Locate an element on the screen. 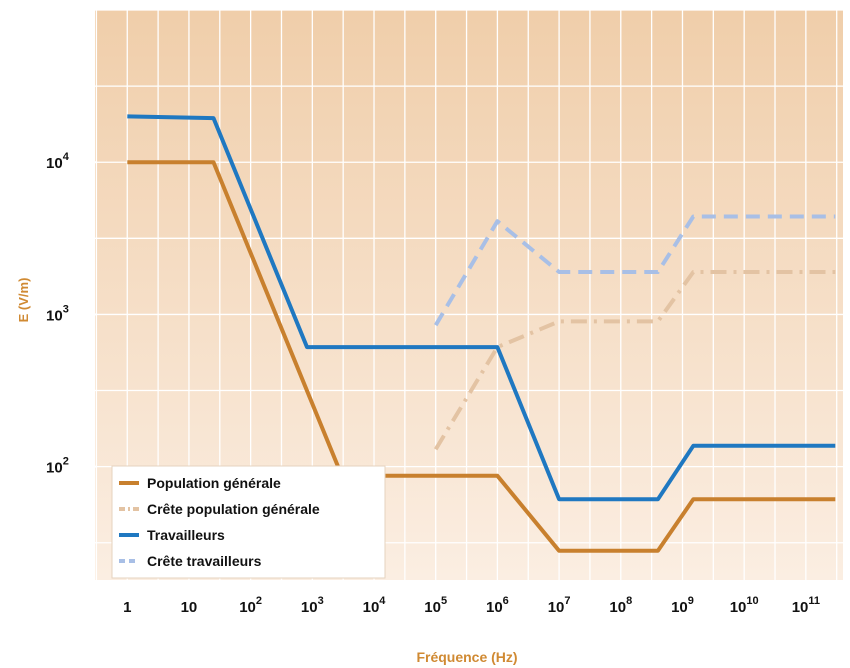  x-tick-label: 10¹¹ is located at coordinates (806, 605).